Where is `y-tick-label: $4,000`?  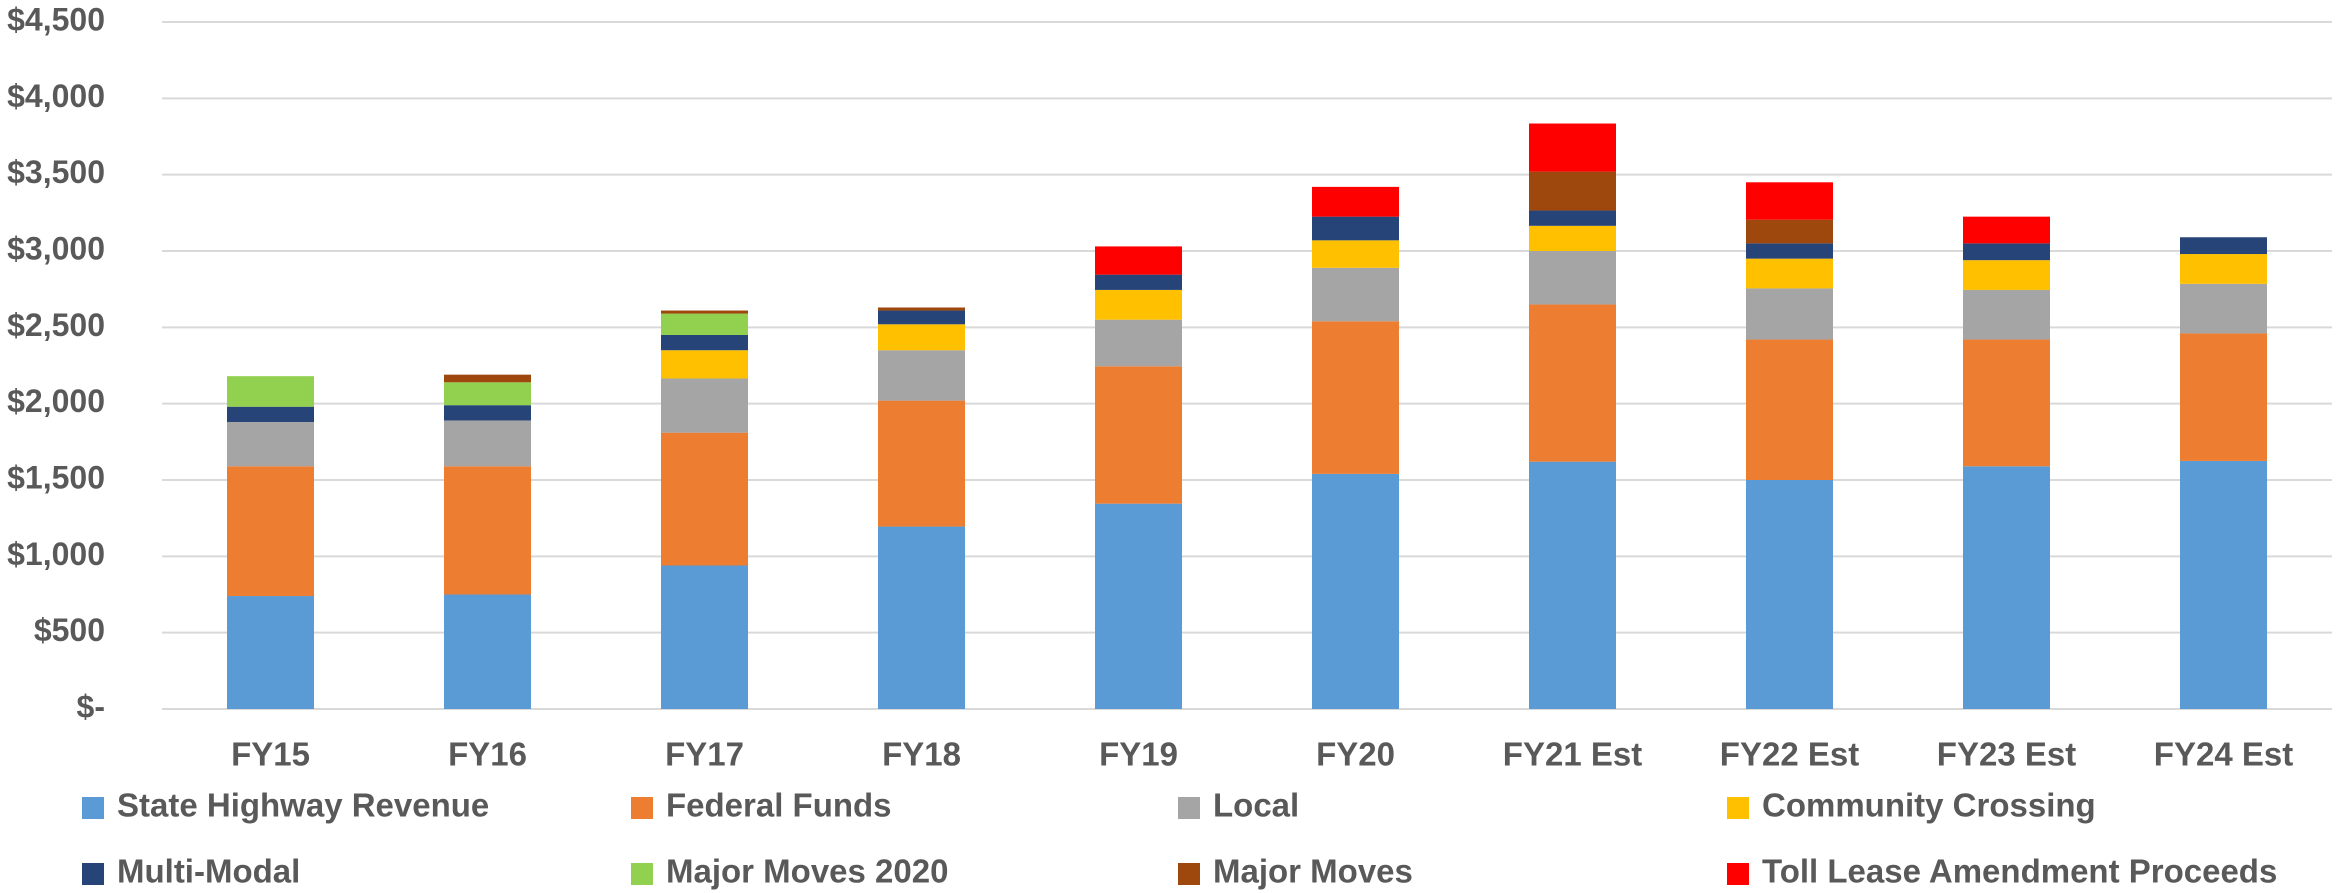
y-tick-label: $4,000 is located at coordinates (56, 96).